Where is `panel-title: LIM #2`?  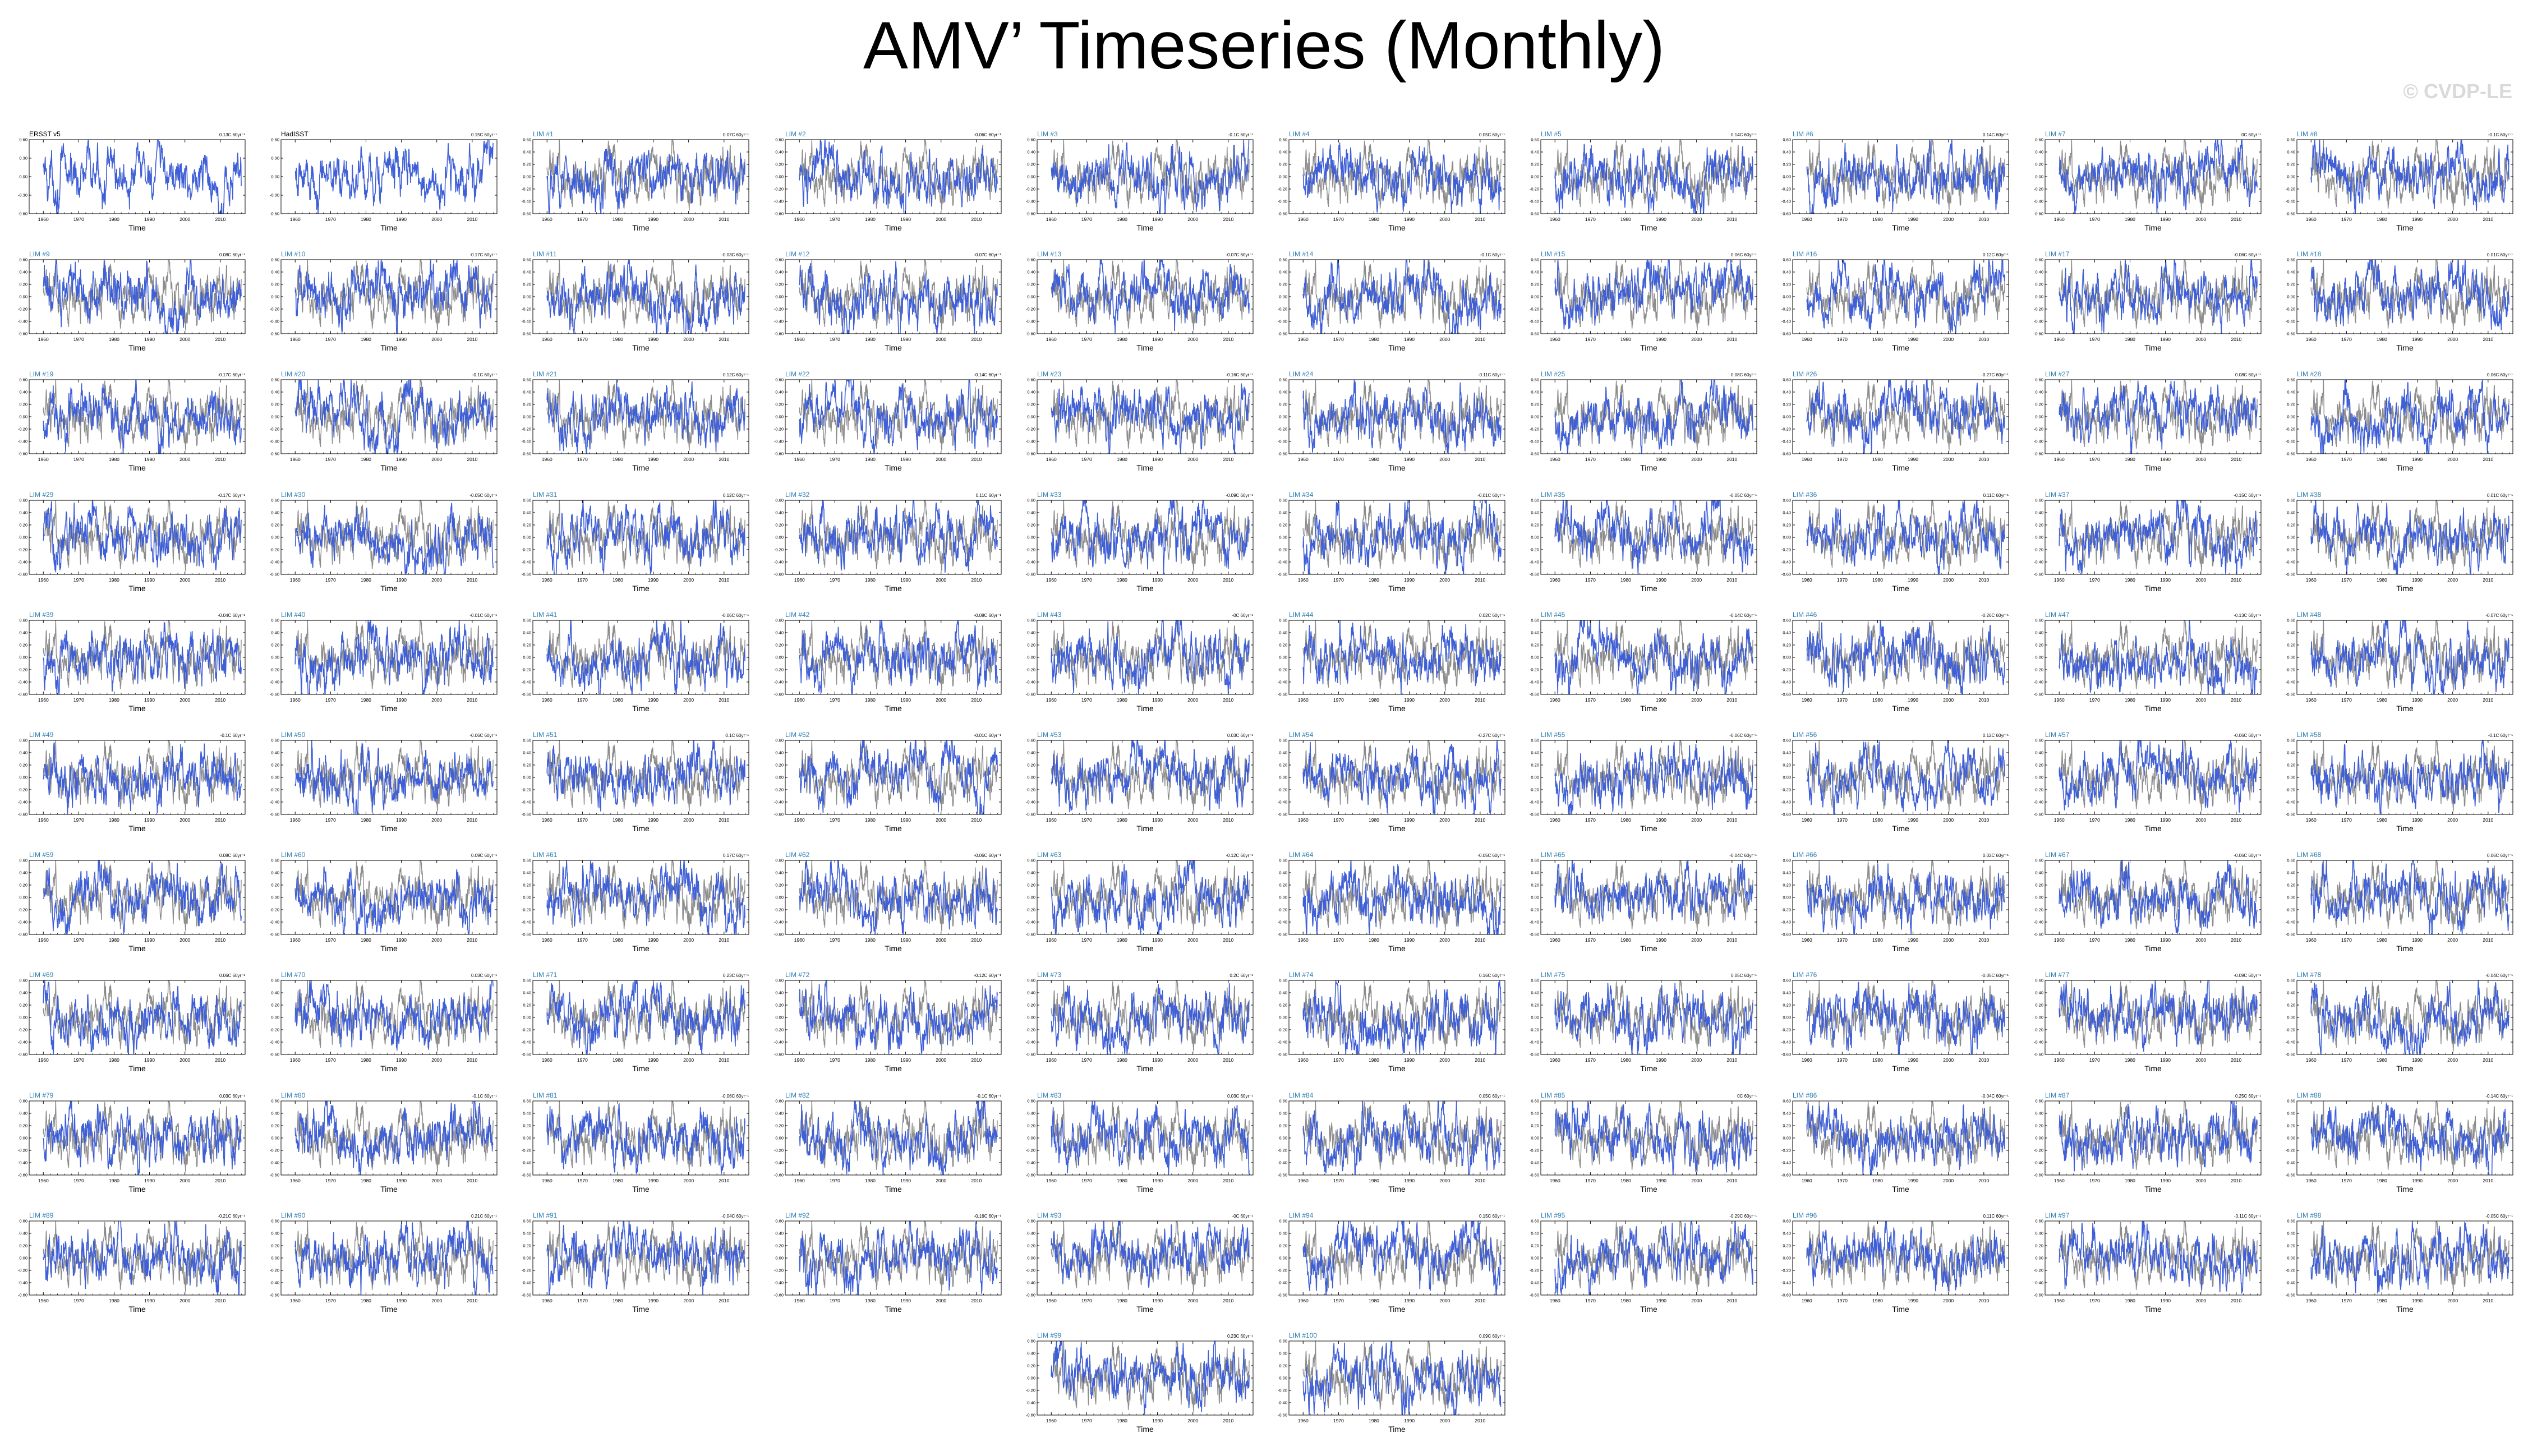
panel-title: LIM #2 is located at coordinates (795, 134).